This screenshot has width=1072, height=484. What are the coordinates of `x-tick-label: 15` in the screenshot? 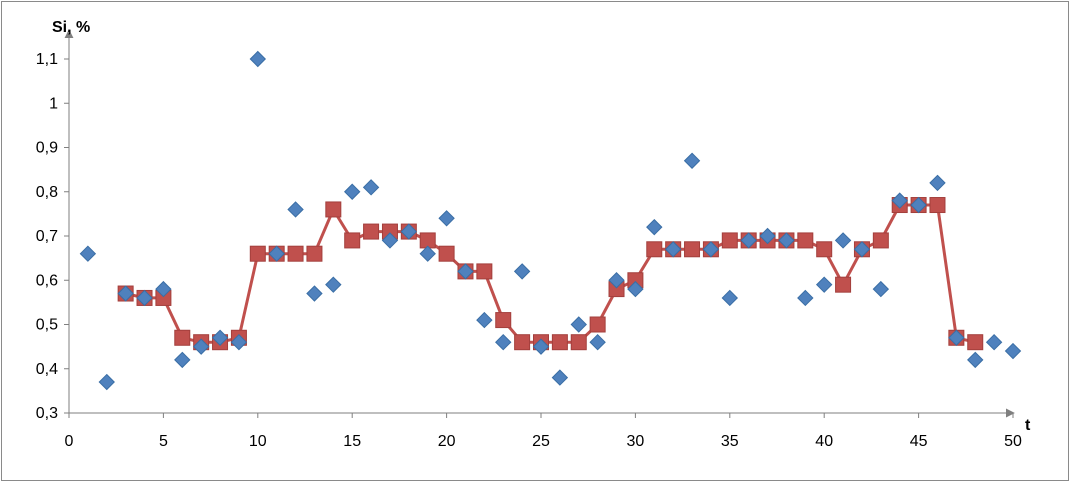 It's located at (352, 441).